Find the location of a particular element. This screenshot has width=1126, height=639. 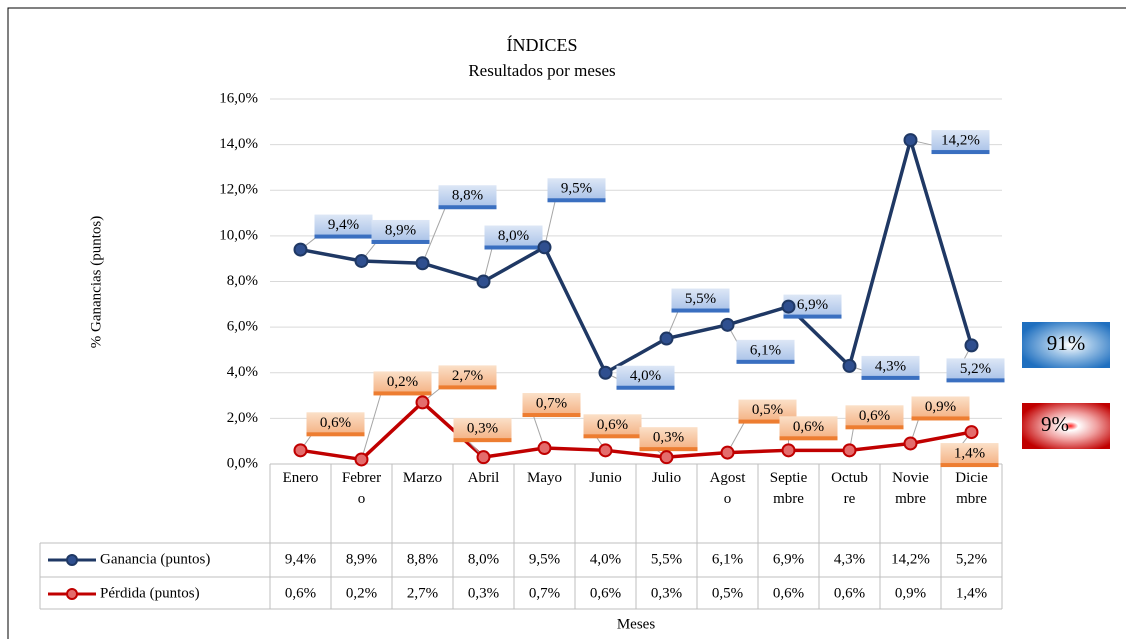

x-tick-label: Junio is located at coordinates (605, 478).